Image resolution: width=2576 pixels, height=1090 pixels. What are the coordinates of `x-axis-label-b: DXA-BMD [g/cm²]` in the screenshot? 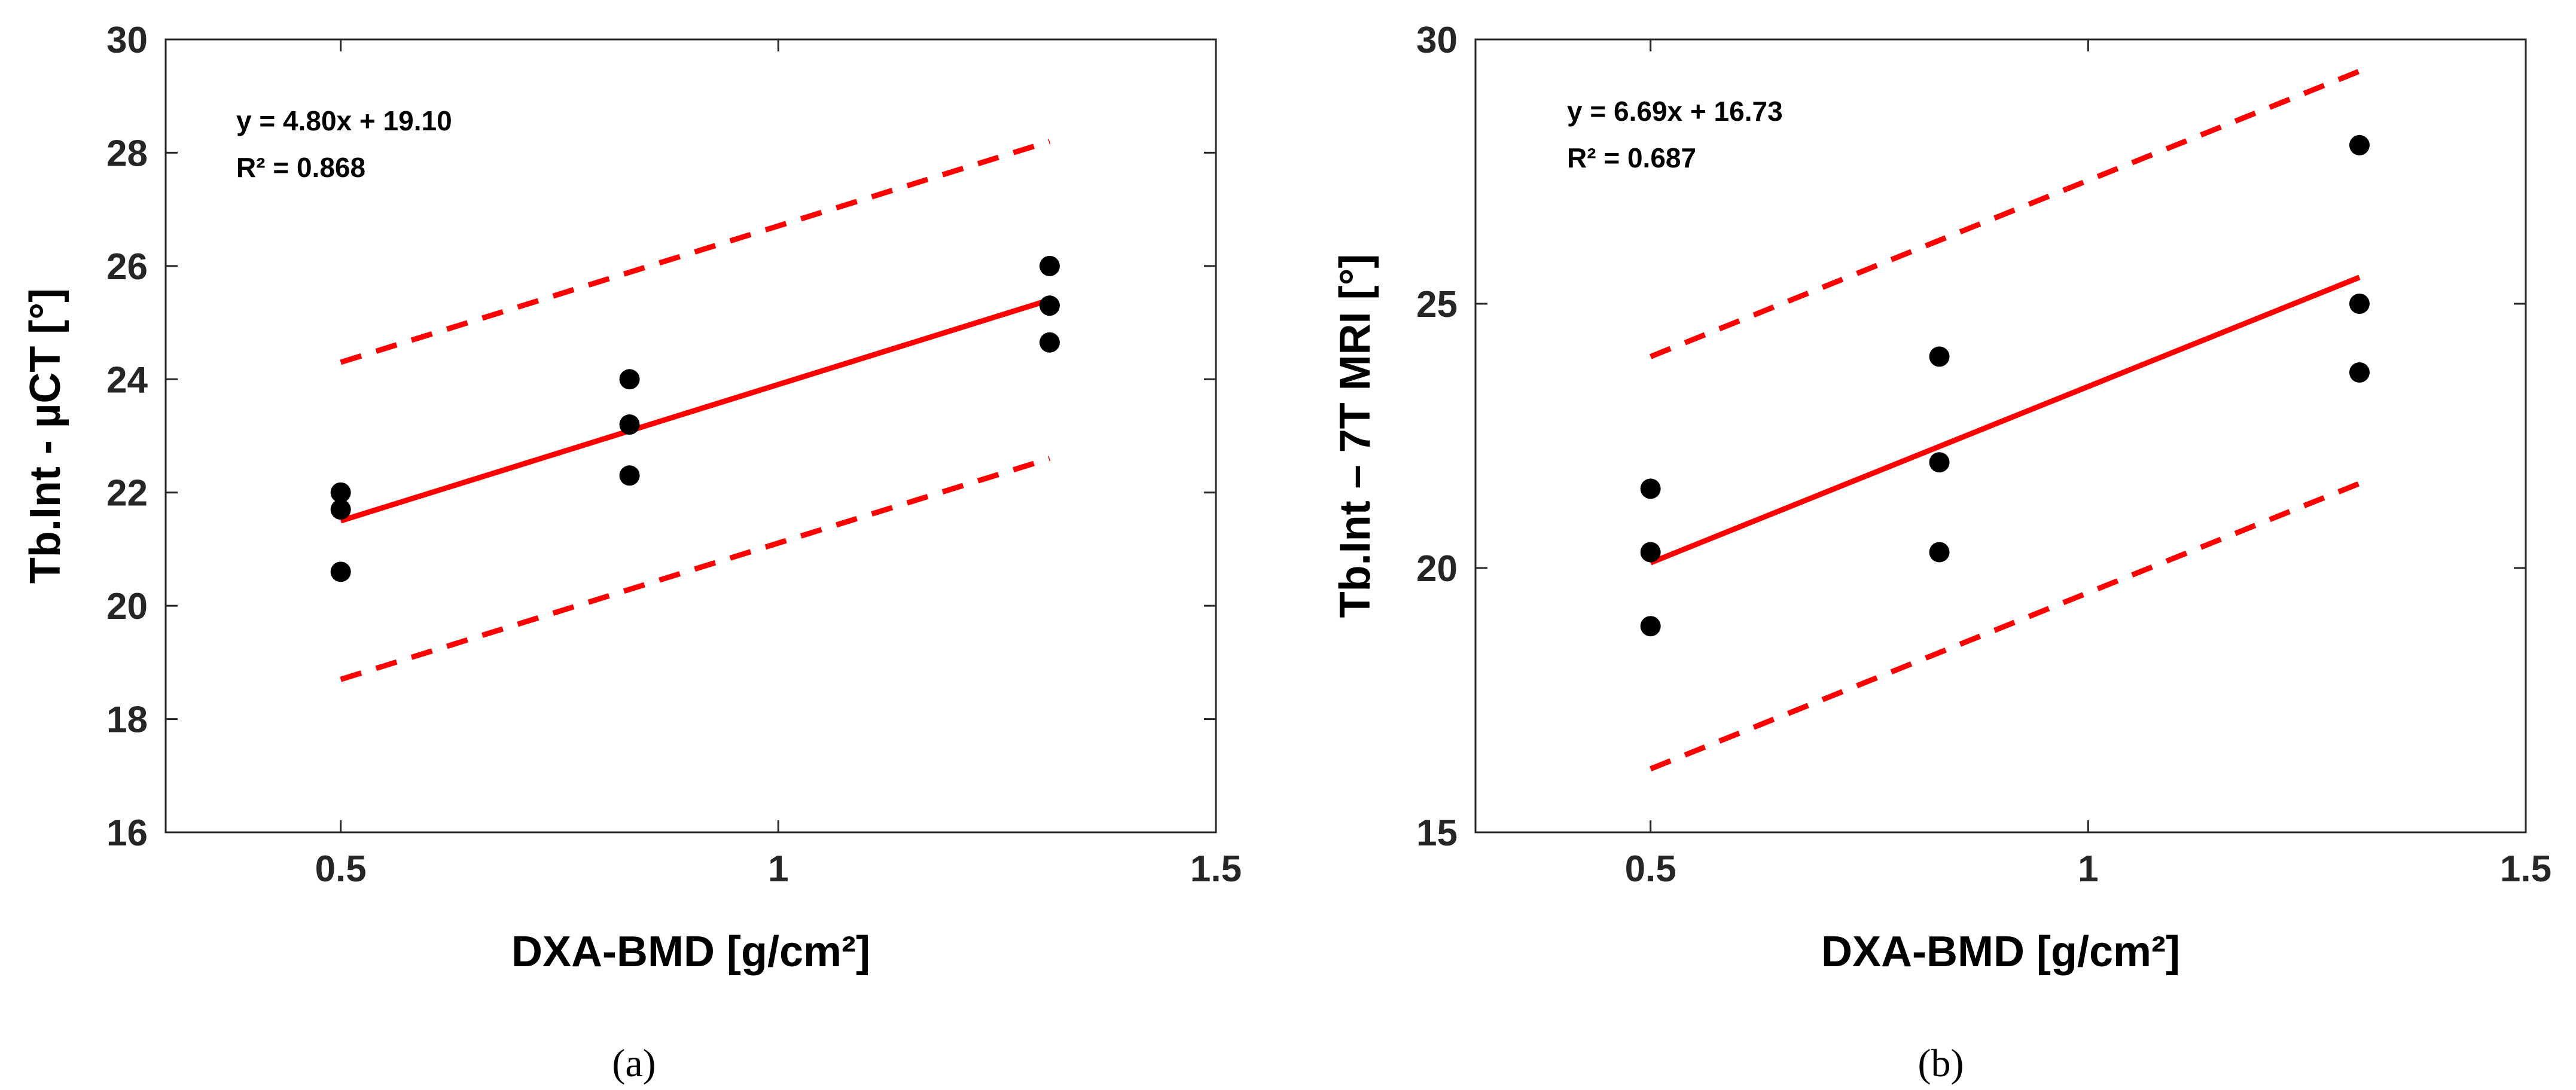 It's located at (2001, 952).